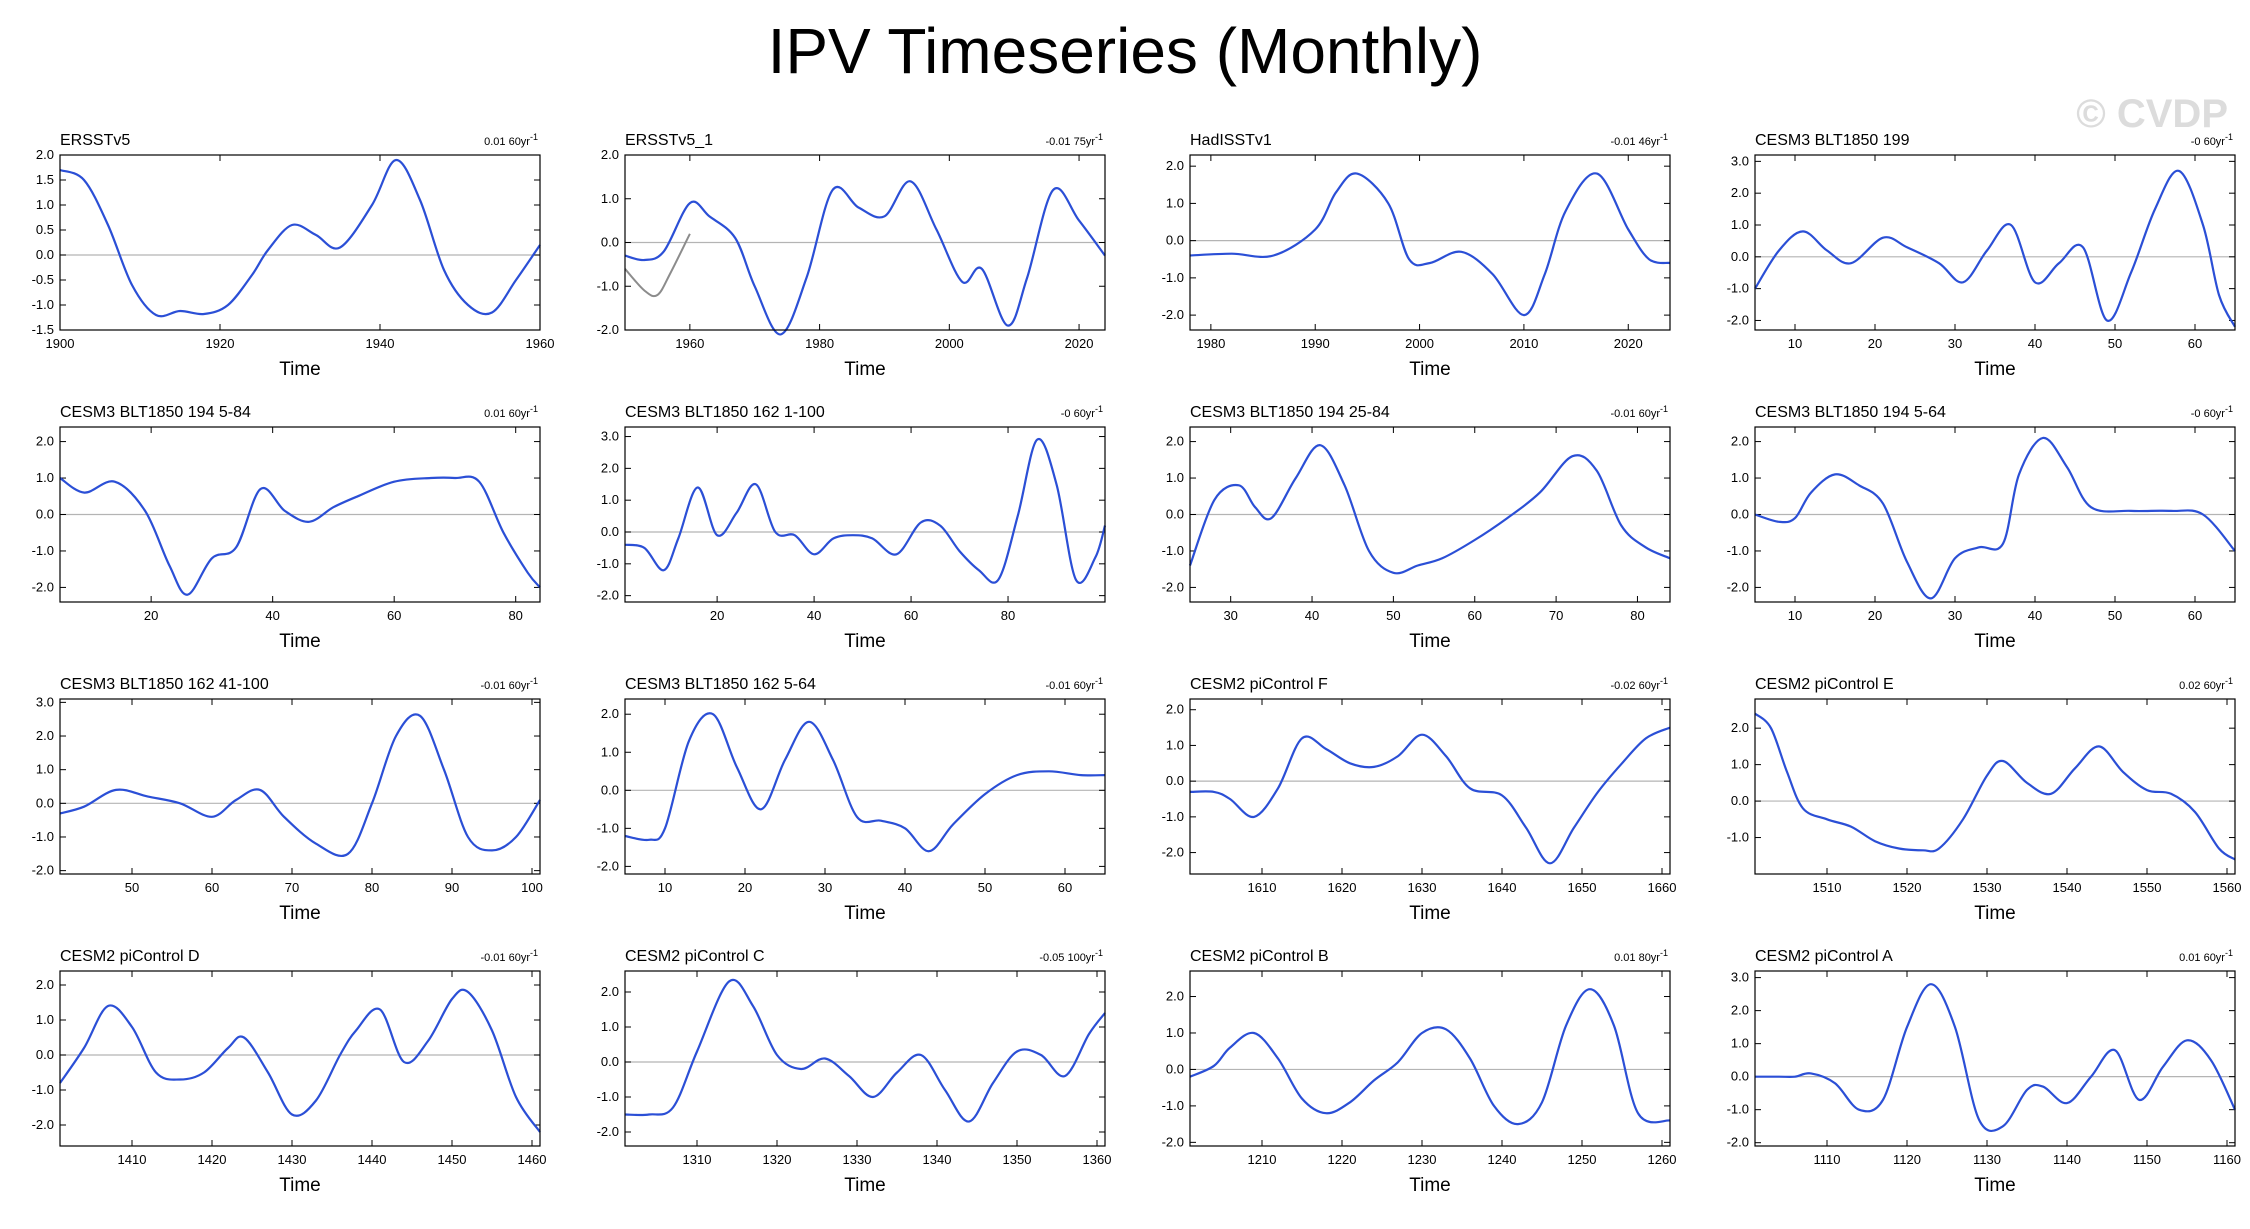  Describe the element at coordinates (2147, 1159) in the screenshot. I see `x-tick-label: 1150` at that location.